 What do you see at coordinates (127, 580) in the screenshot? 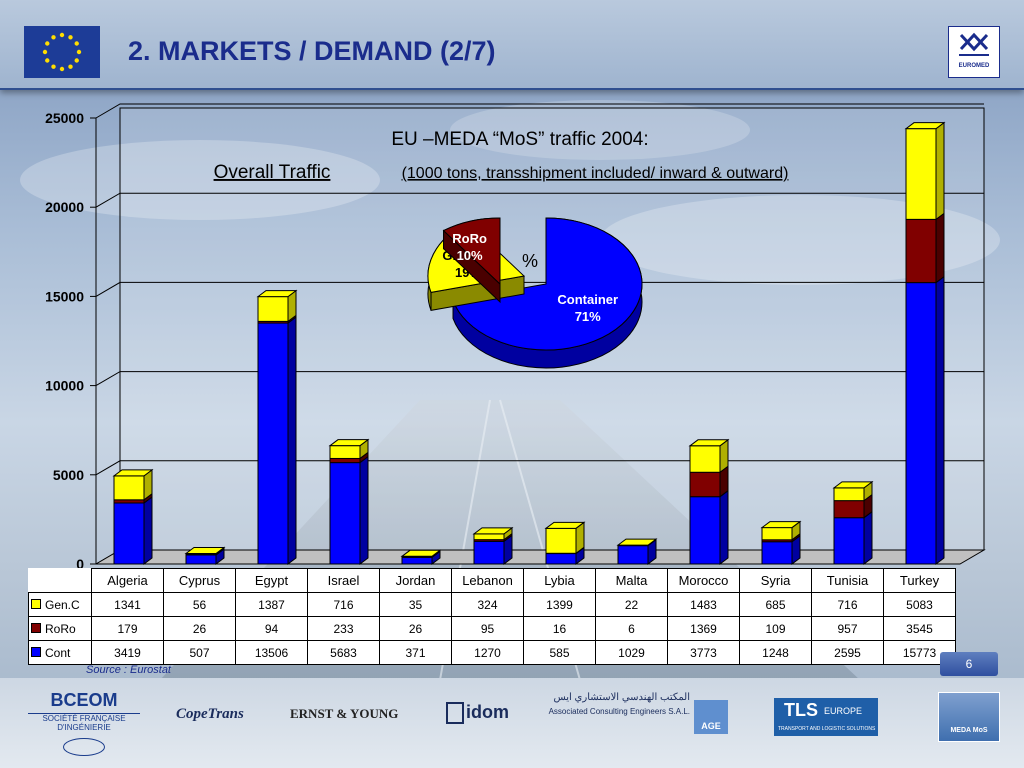
I see `table-category-header: Algeria` at bounding box center [127, 580].